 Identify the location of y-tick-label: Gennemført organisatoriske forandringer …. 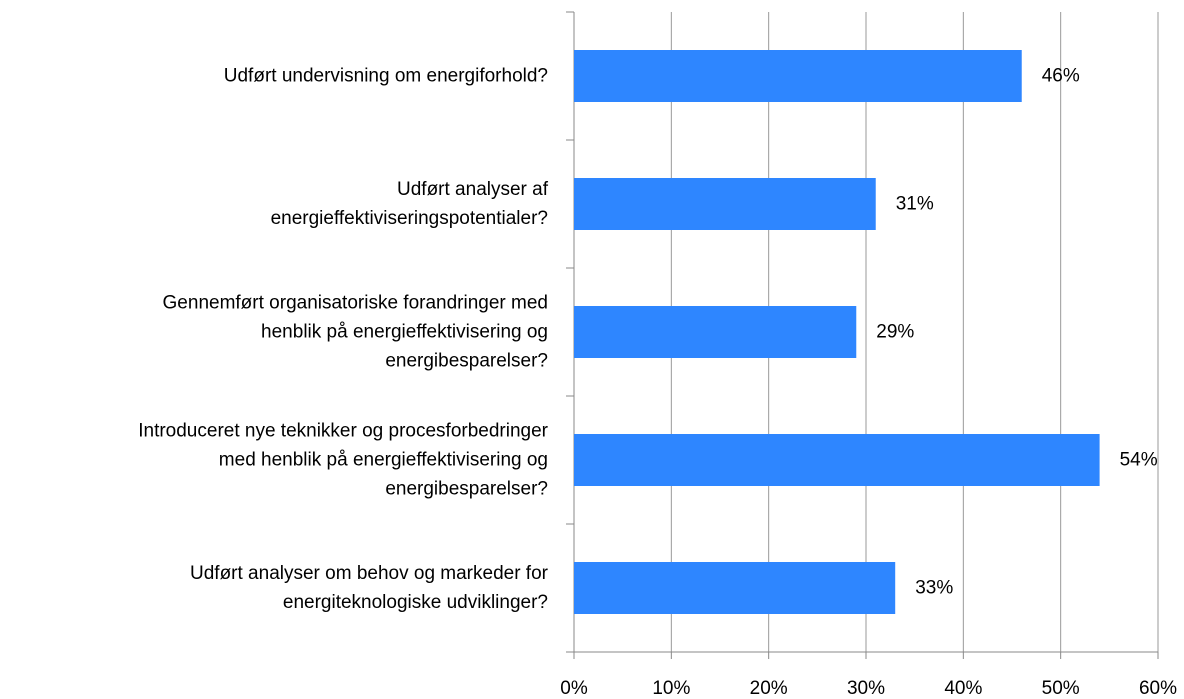
(355, 332).